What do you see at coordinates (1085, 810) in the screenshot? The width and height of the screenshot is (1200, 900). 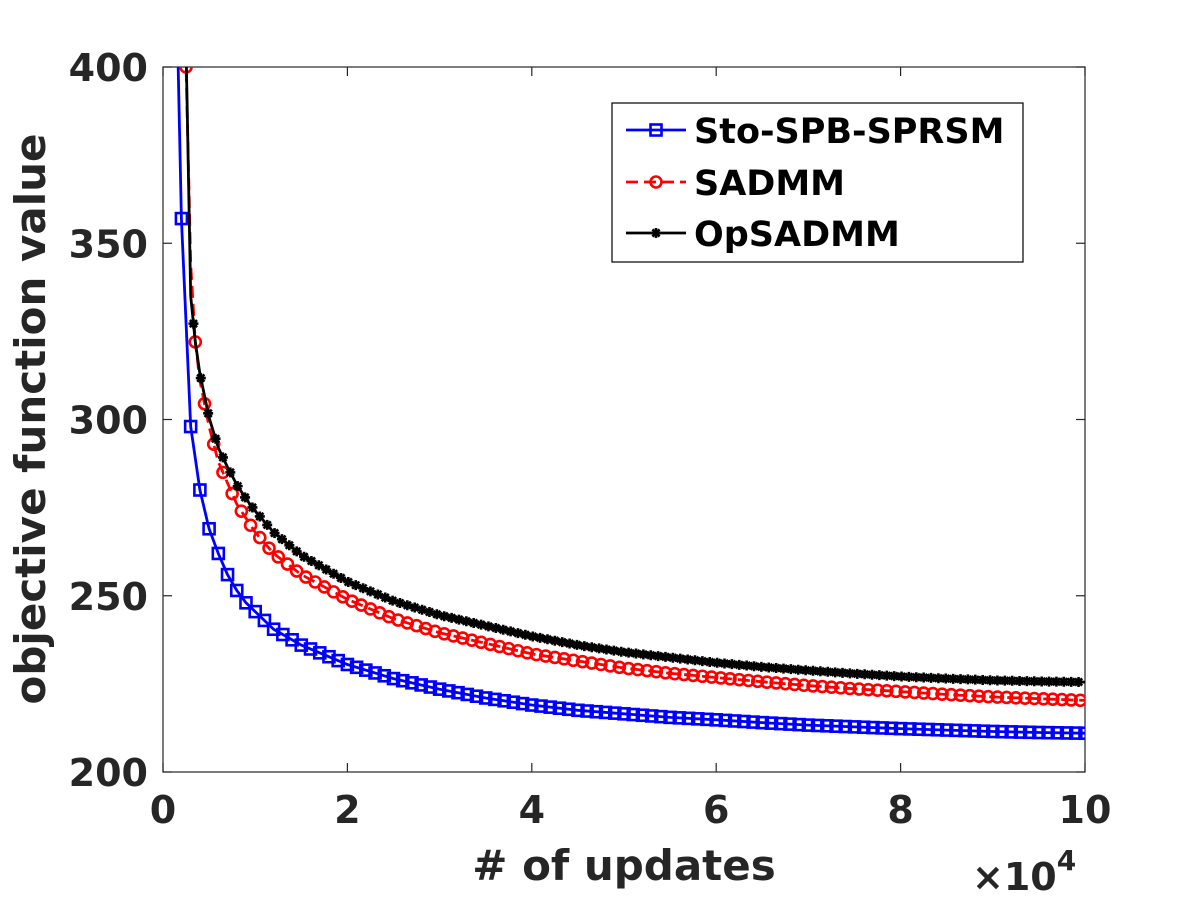 I see `x-tick-label: 10` at bounding box center [1085, 810].